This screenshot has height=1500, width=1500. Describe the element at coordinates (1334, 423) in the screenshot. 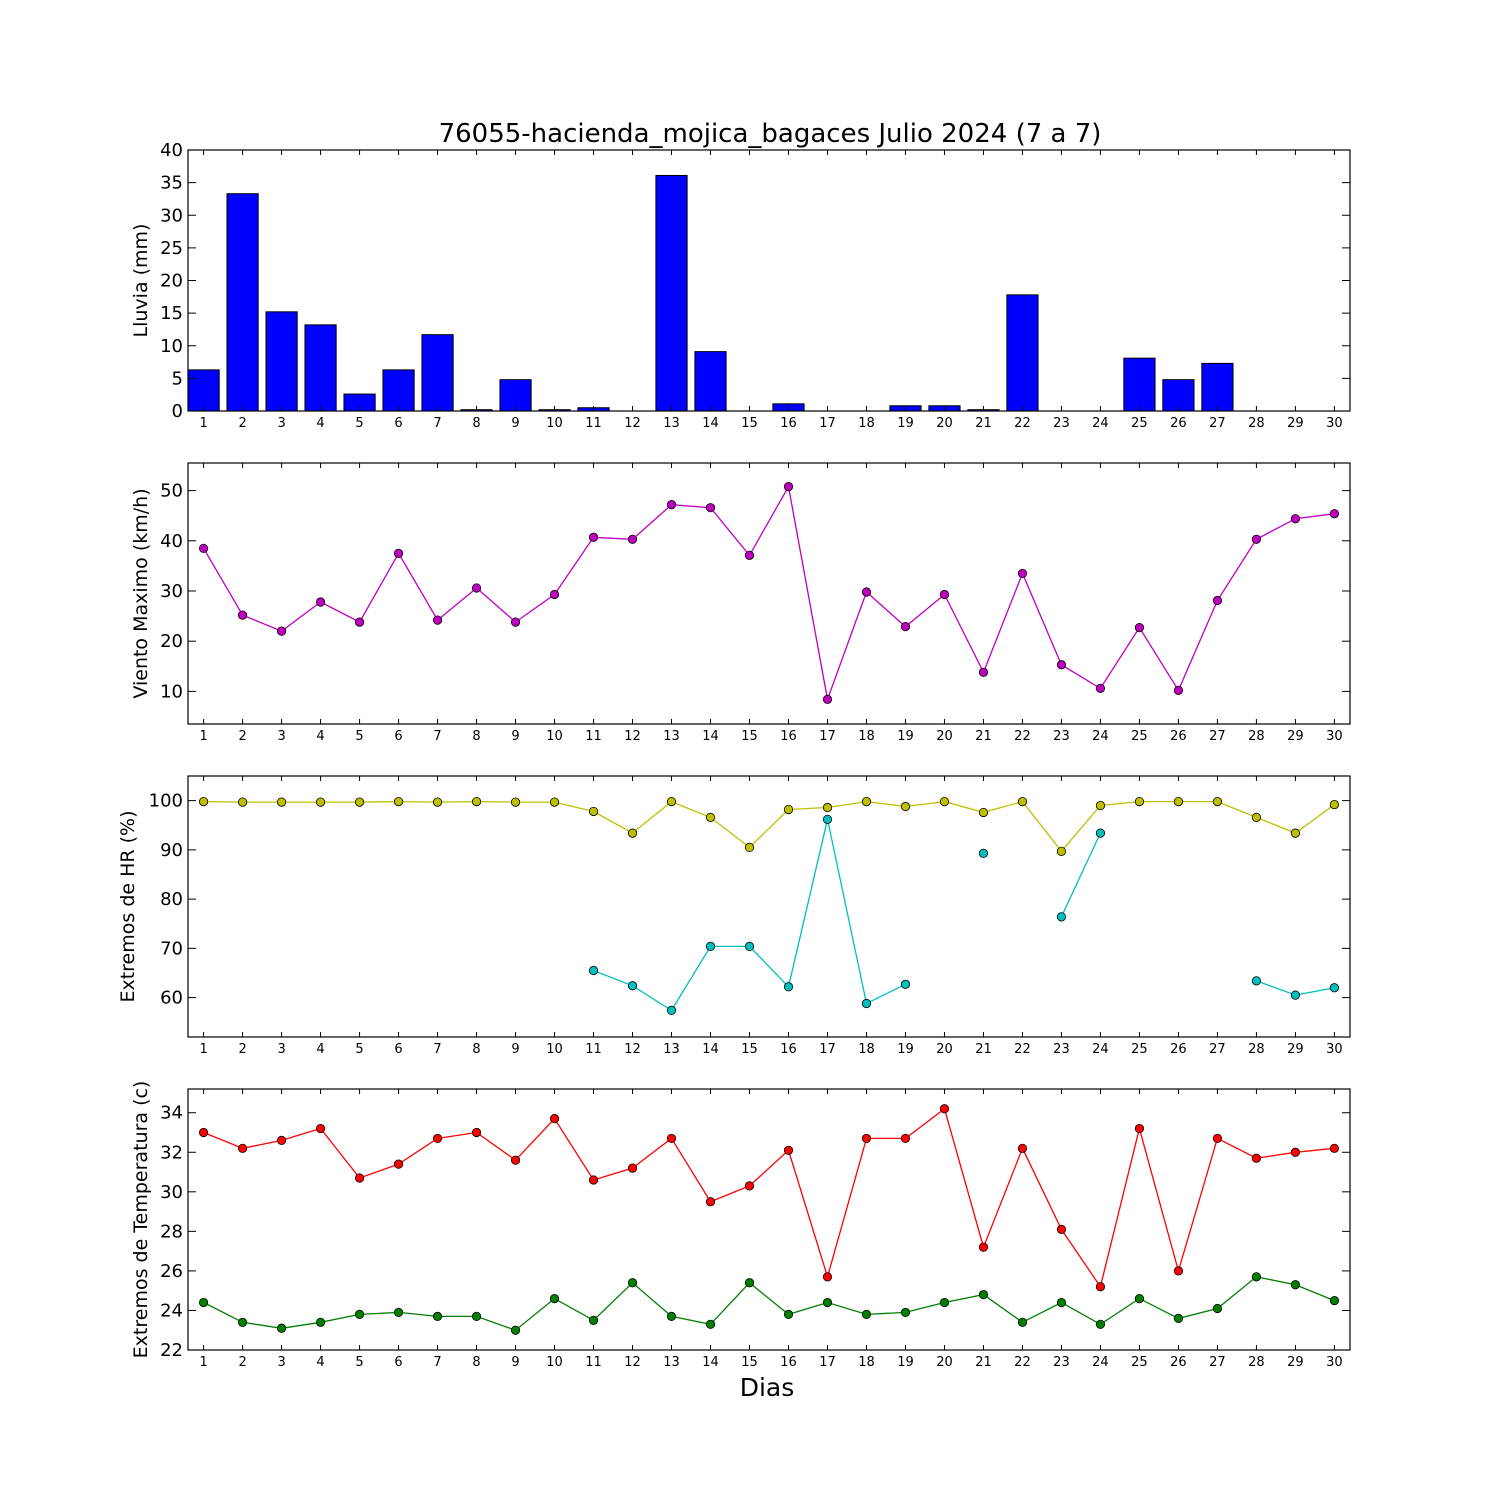

I see `lluvia-mm-xtick-label-30: 30` at that location.